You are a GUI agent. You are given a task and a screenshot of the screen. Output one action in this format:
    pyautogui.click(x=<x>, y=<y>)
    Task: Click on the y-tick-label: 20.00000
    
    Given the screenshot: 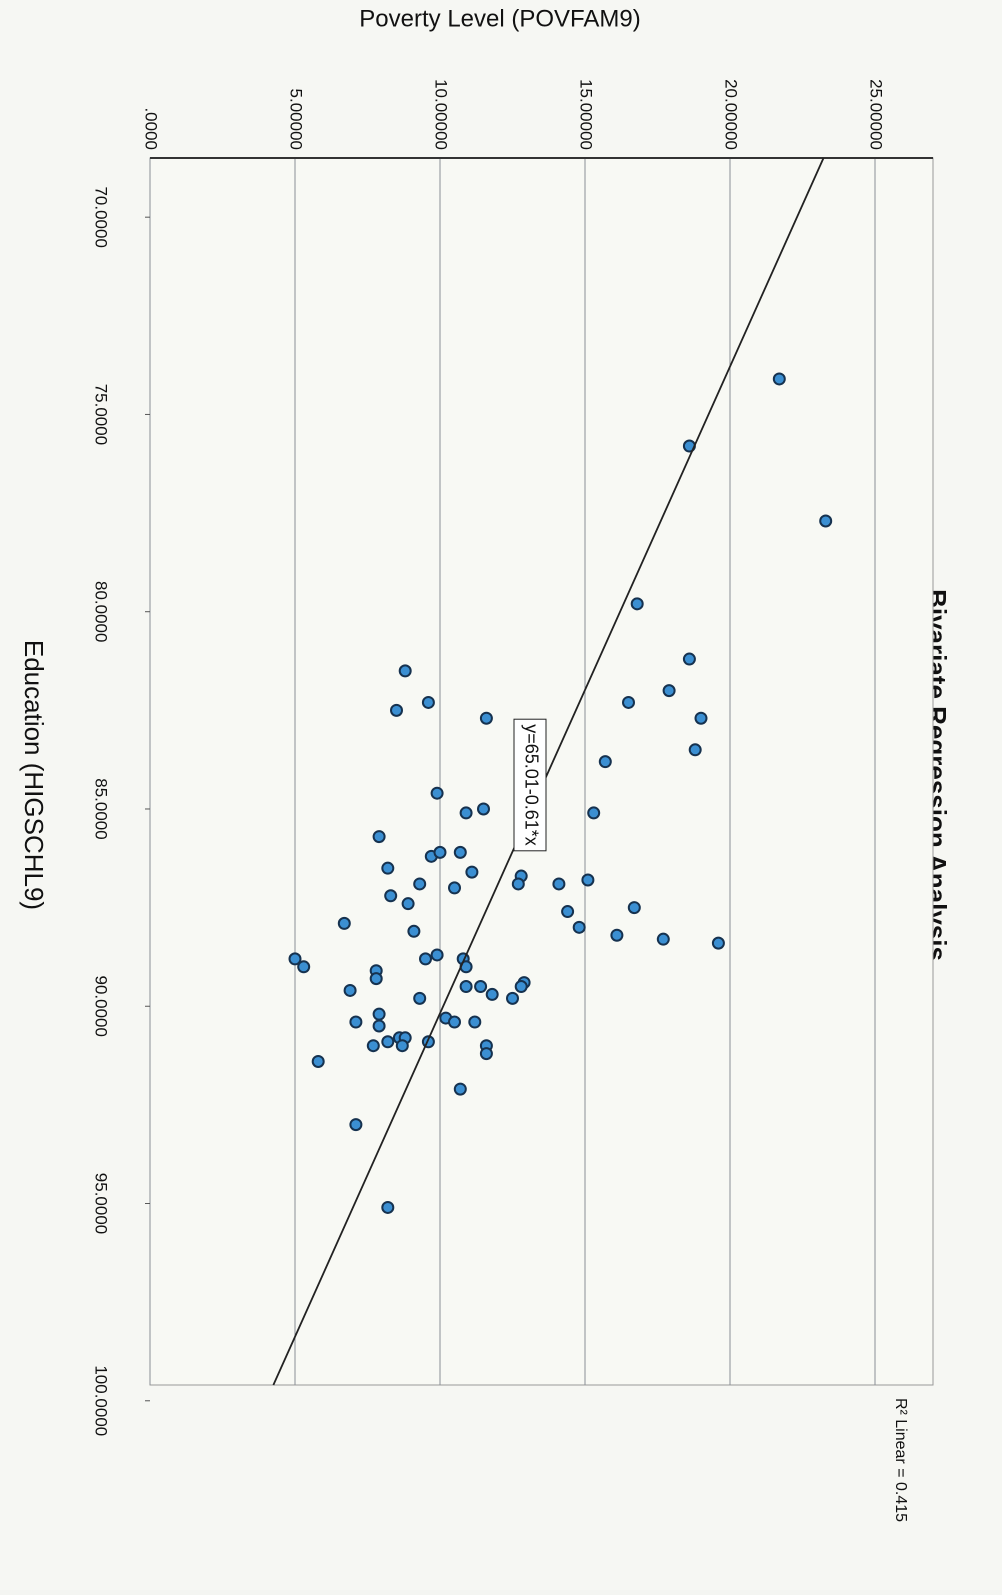 What is the action you would take?
    pyautogui.click(x=731, y=114)
    